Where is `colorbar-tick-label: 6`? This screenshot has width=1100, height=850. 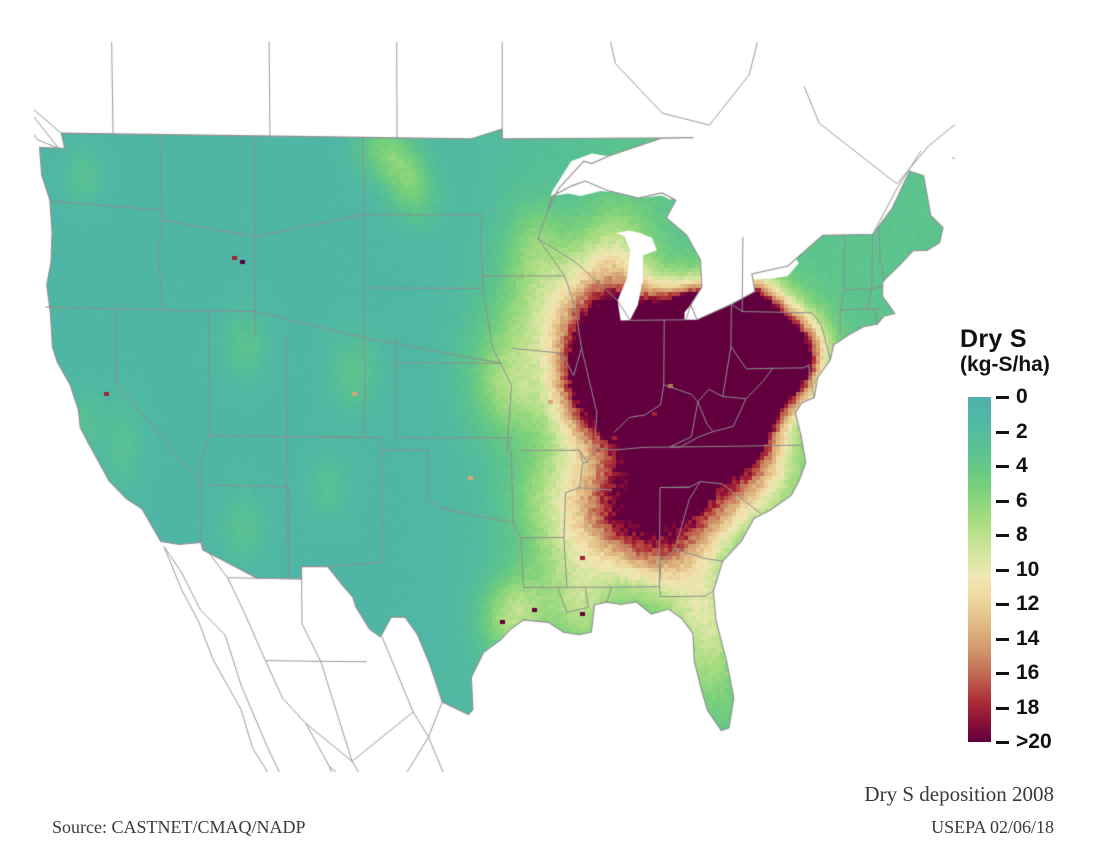 colorbar-tick-label: 6 is located at coordinates (1022, 500).